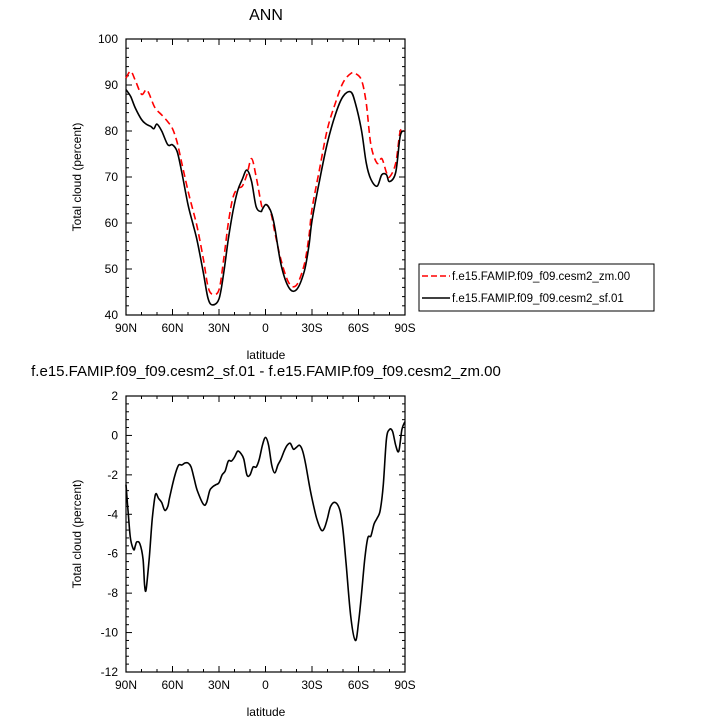 The height and width of the screenshot is (725, 702). Describe the element at coordinates (541, 277) in the screenshot. I see `legend-label-zm: f.e15.FAMIP.f09_f09.cesm2_zm.00` at that location.